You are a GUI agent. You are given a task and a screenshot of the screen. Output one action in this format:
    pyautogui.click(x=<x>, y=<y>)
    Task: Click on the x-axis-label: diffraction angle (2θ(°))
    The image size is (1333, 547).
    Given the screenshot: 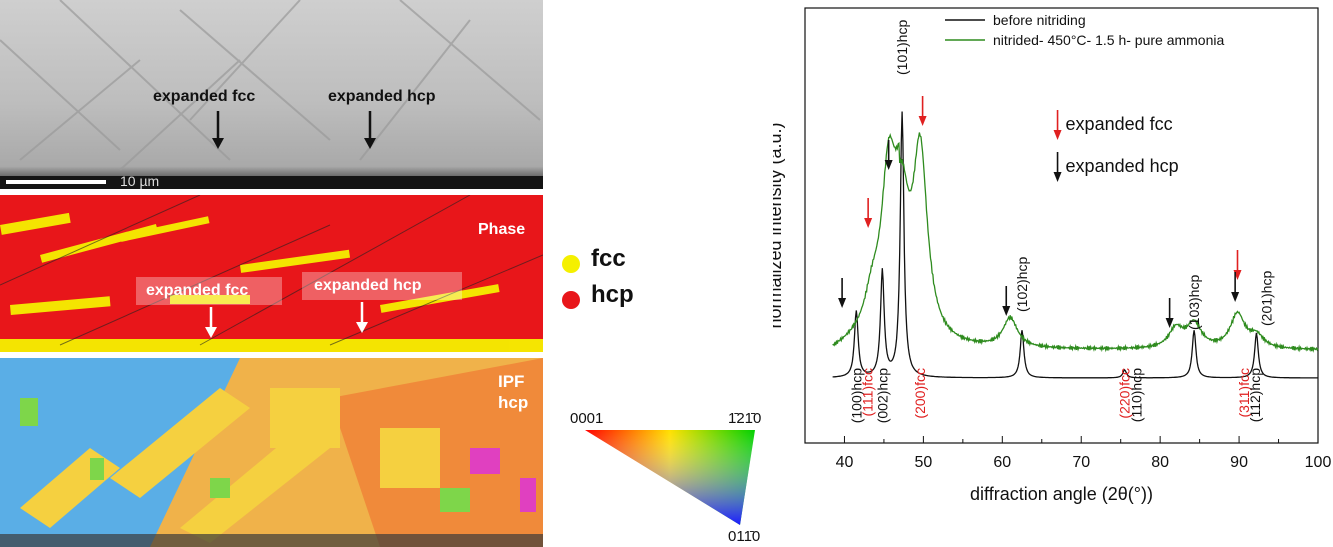 What is the action you would take?
    pyautogui.click(x=1061, y=494)
    